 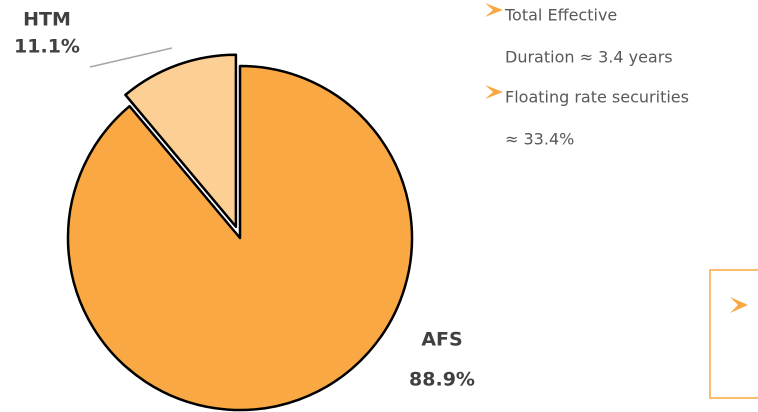 What do you see at coordinates (733, 334) in the screenshot?
I see `callout-box` at bounding box center [733, 334].